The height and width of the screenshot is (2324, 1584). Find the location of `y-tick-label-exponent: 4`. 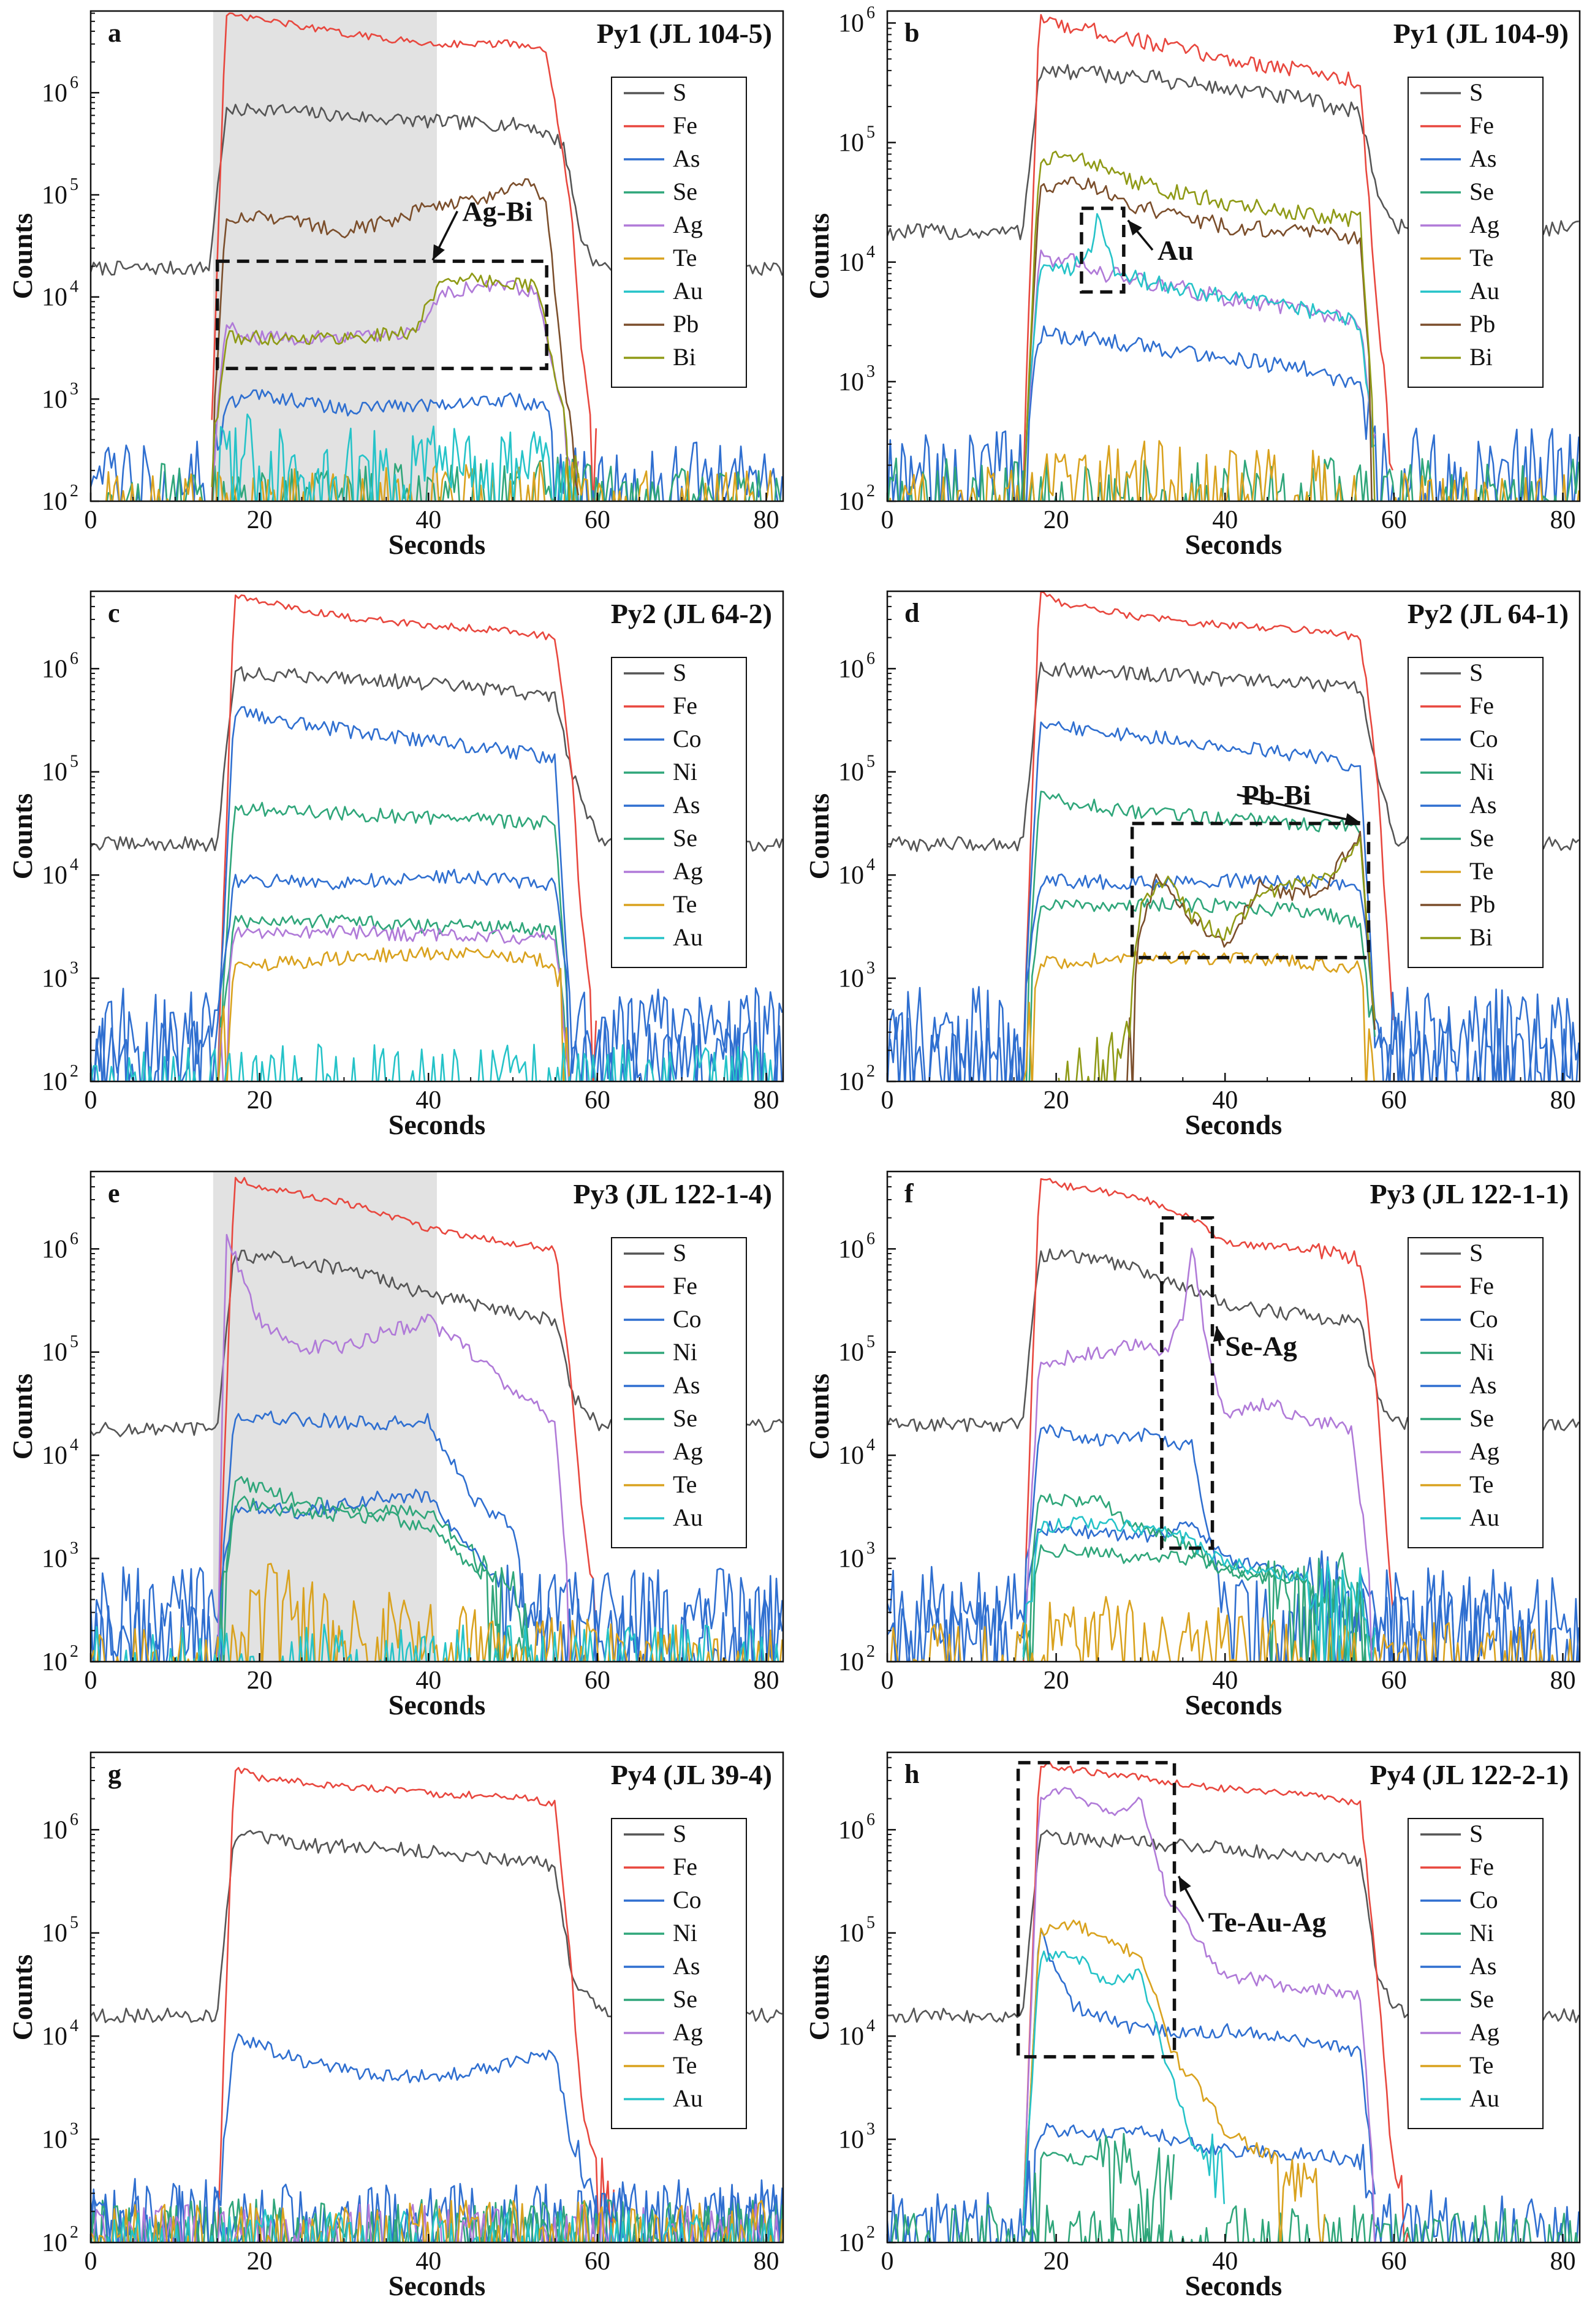

y-tick-label-exponent: 4 is located at coordinates (74, 1445).